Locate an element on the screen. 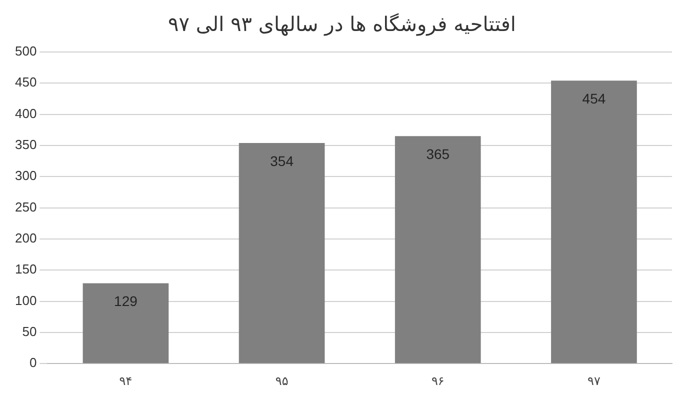 This screenshot has width=700, height=400. y-tick-label: 400 is located at coordinates (25, 113).